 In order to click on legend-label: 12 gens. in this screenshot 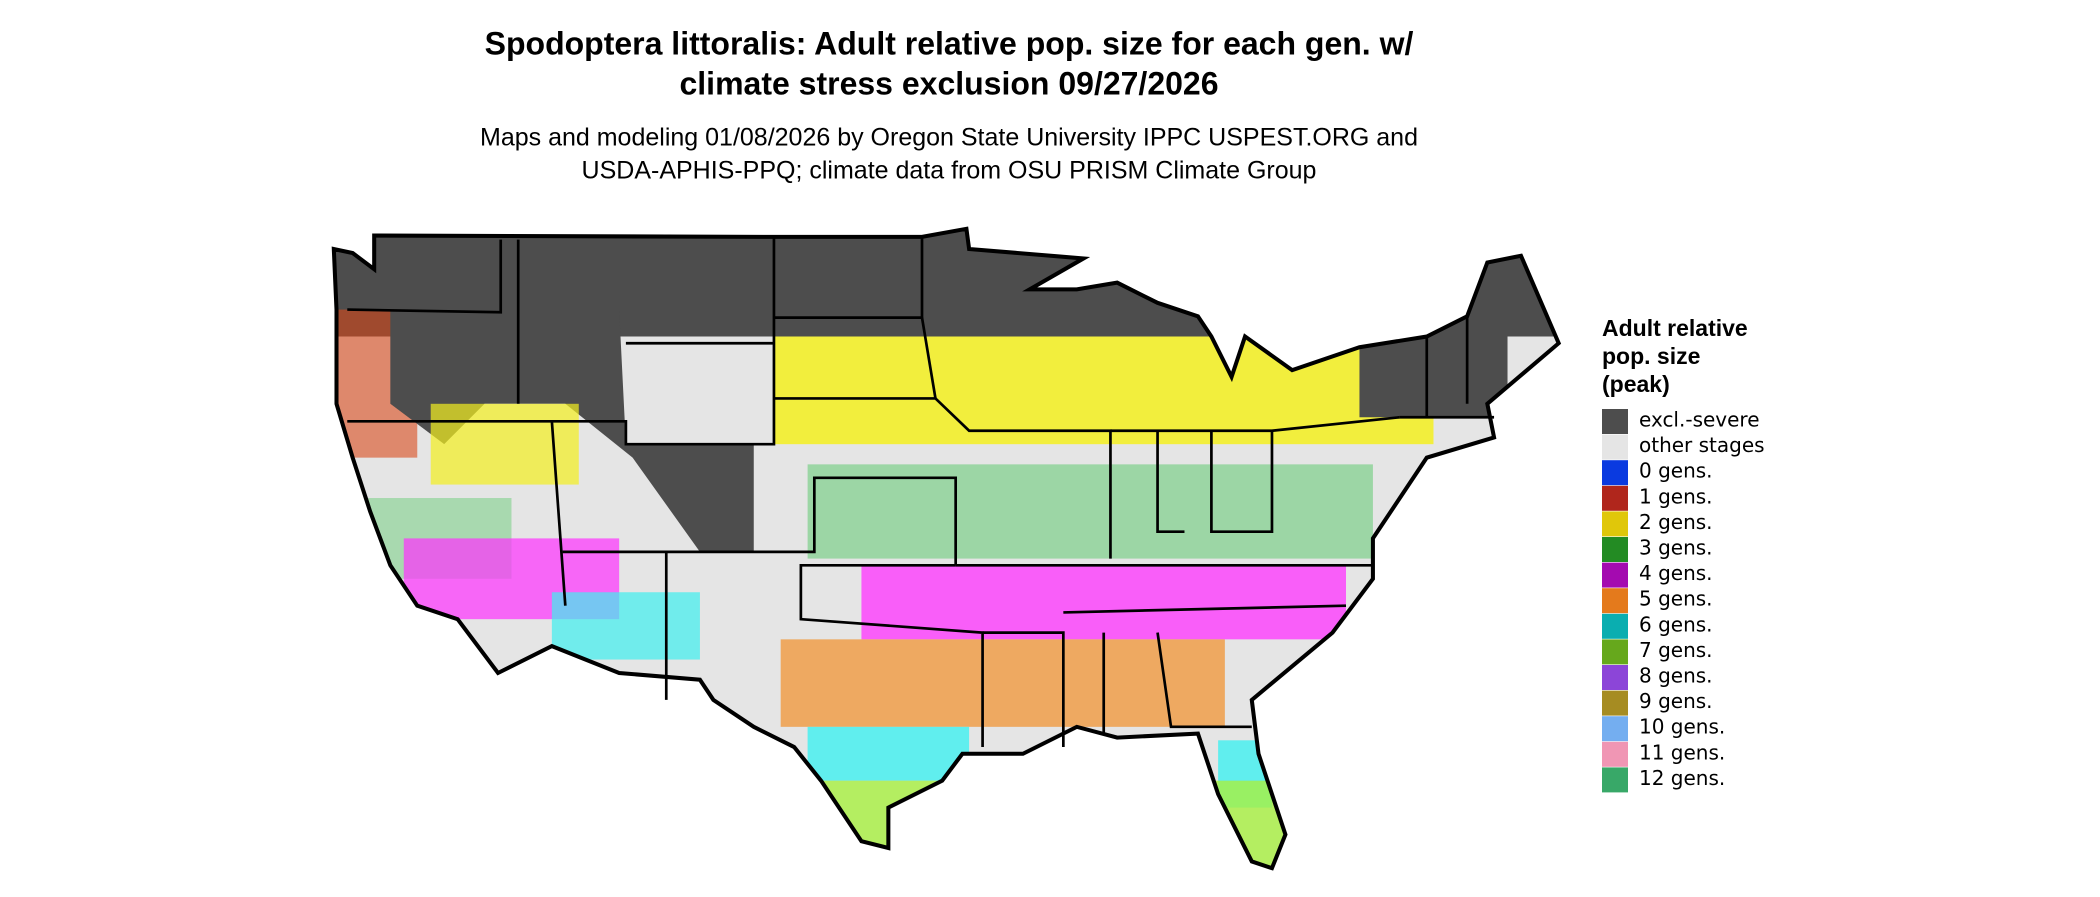, I will do `click(1682, 778)`.